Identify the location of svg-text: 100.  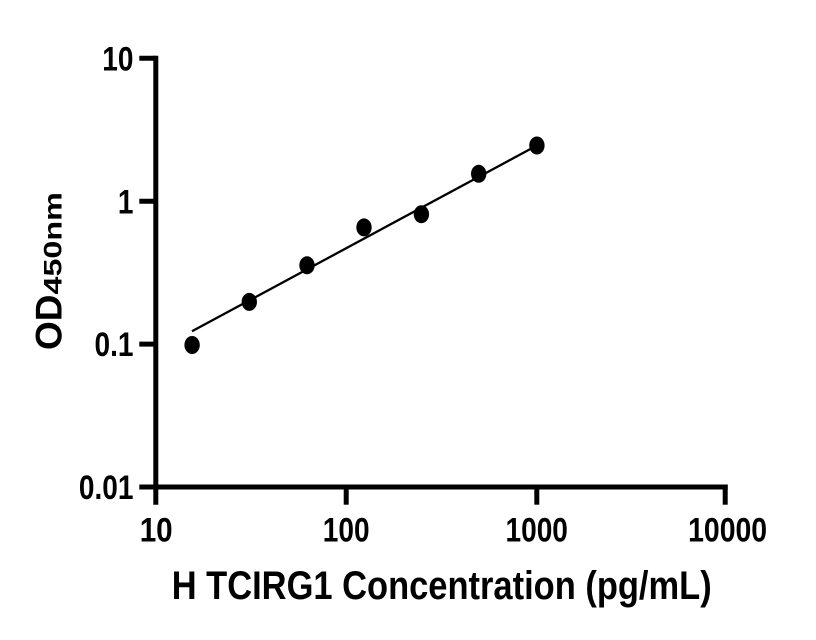
(346, 531).